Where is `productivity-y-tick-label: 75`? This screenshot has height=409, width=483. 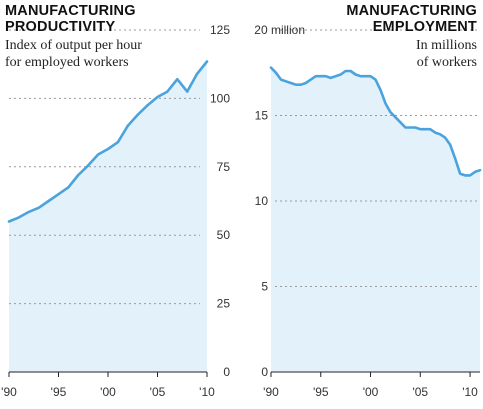
productivity-y-tick-label: 75 is located at coordinates (224, 167).